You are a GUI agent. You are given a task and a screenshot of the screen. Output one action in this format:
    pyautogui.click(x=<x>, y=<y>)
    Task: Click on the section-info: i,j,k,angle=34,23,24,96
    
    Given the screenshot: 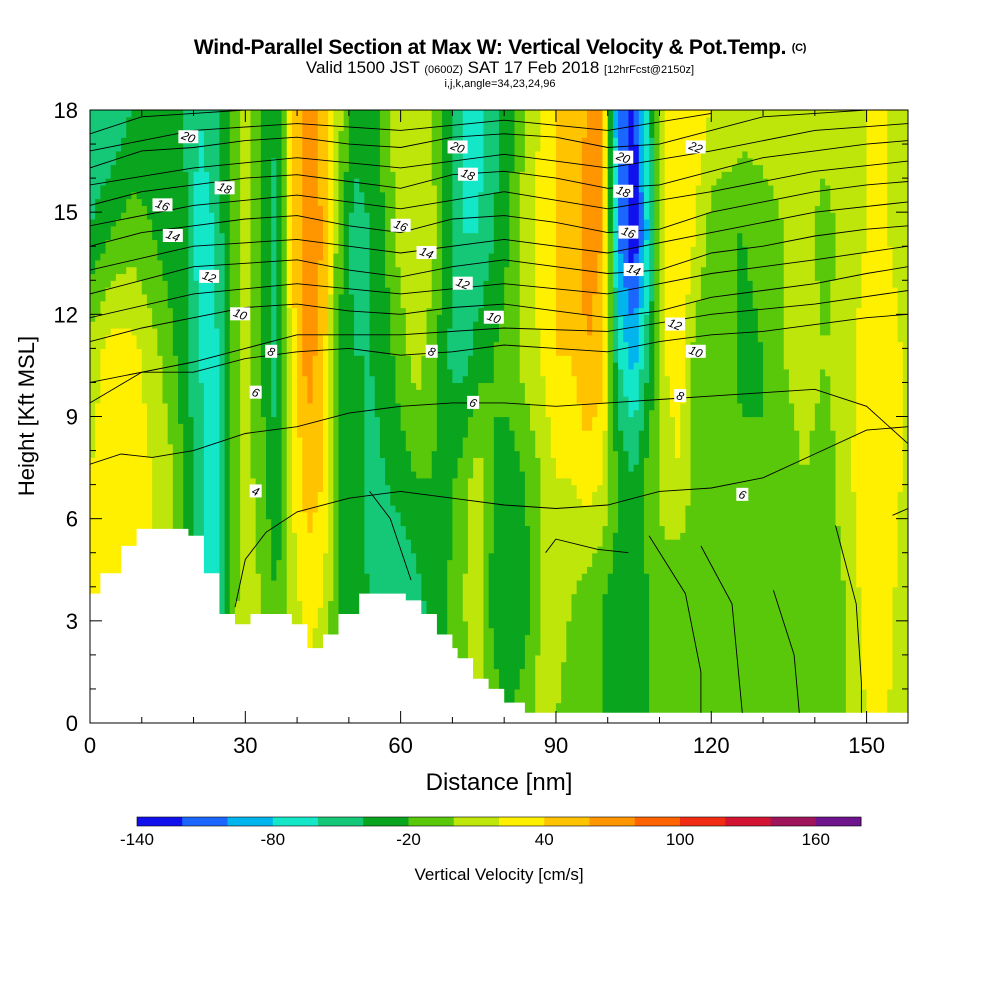 What is the action you would take?
    pyautogui.click(x=500, y=84)
    